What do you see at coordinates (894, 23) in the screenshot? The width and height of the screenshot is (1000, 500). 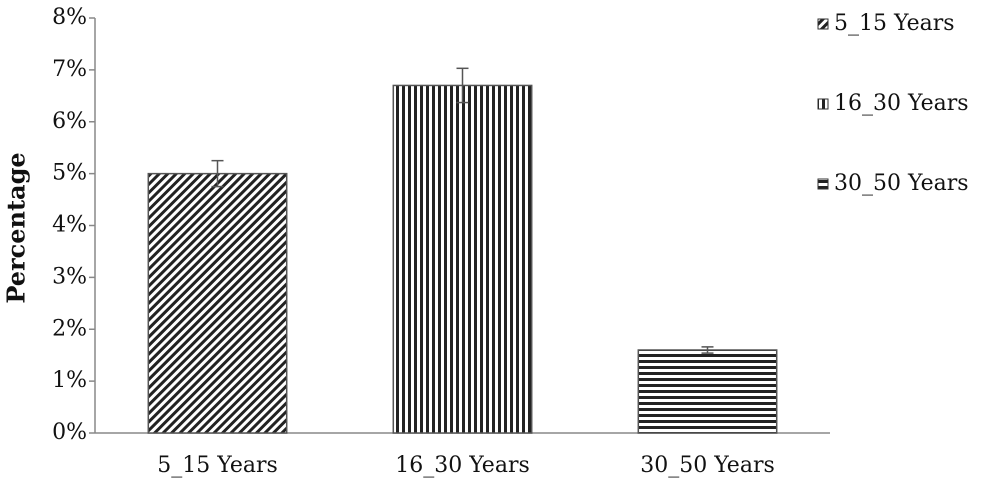 I see `legend-label: 5_15 Years` at bounding box center [894, 23].